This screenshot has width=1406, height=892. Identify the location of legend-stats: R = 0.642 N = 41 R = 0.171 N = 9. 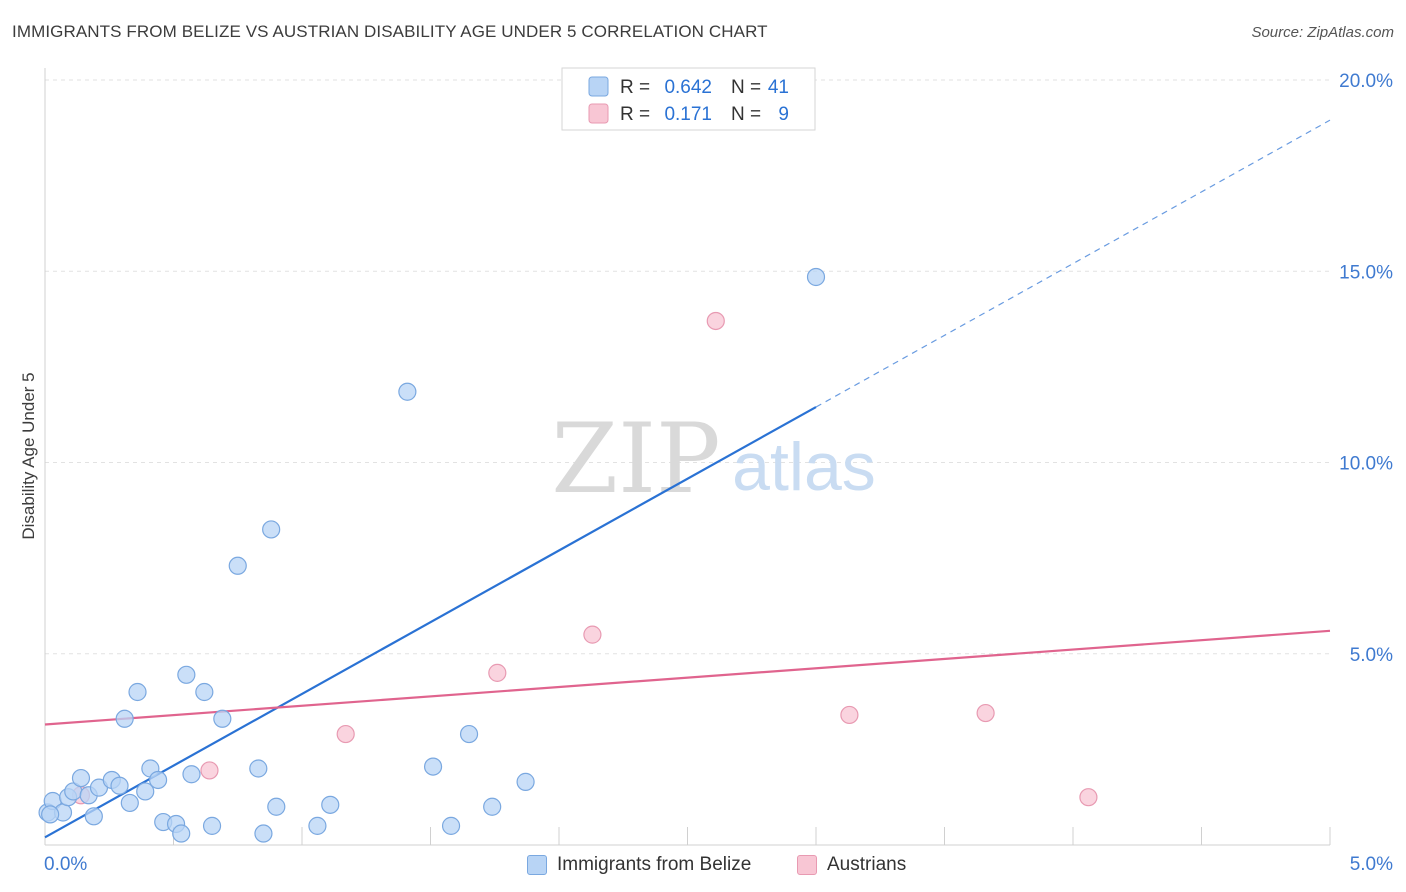
(688, 99).